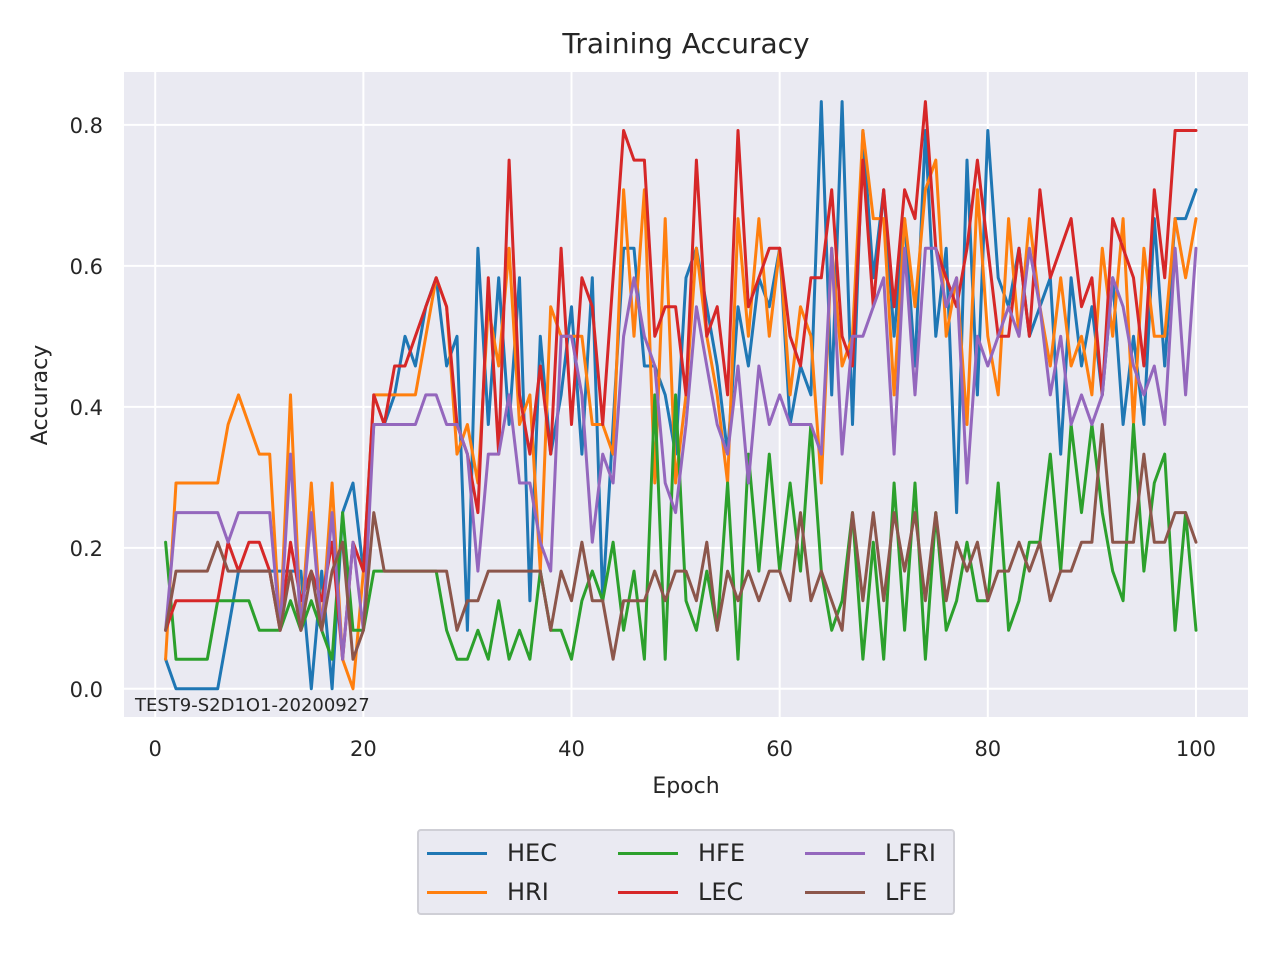  What do you see at coordinates (835, 892) in the screenshot?
I see `legend-swatch-lfe` at bounding box center [835, 892].